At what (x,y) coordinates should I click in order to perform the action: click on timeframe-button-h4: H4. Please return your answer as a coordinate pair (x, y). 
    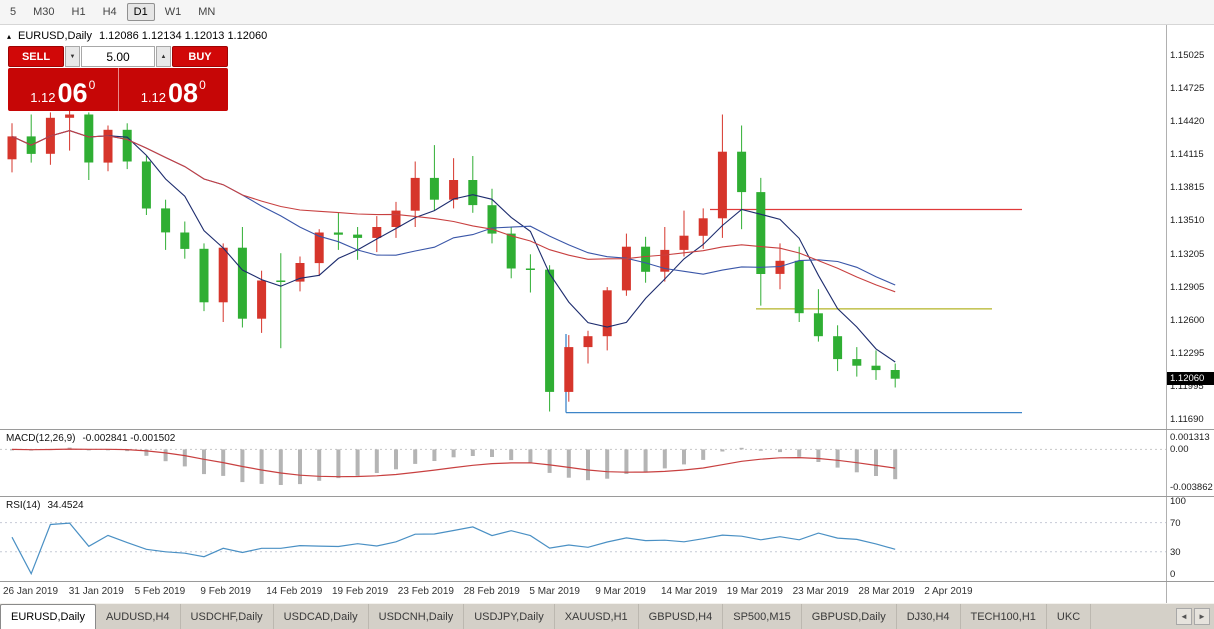
    Looking at the image, I should click on (109, 12).